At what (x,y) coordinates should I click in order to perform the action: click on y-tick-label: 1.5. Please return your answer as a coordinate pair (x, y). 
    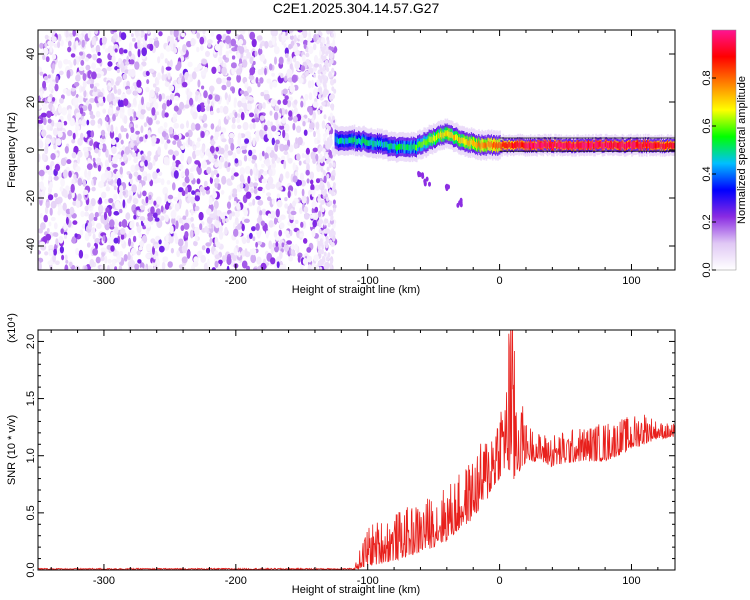
    Looking at the image, I should click on (31, 398).